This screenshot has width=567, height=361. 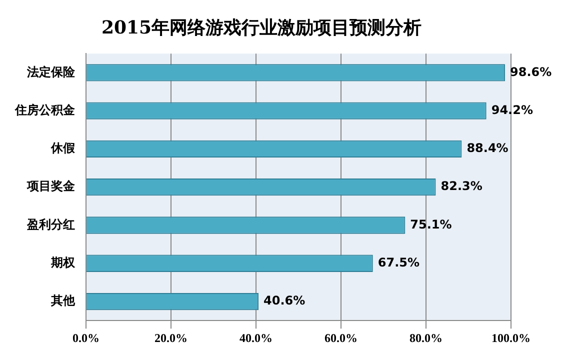 I want to click on x-tick-label: 80.0%, so click(x=426, y=337).